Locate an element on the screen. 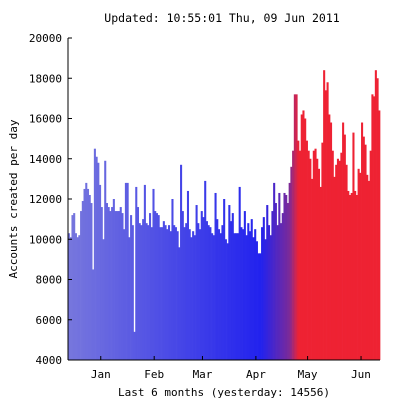 The image size is (400, 400). x-tick-label: Jun is located at coordinates (361, 374).